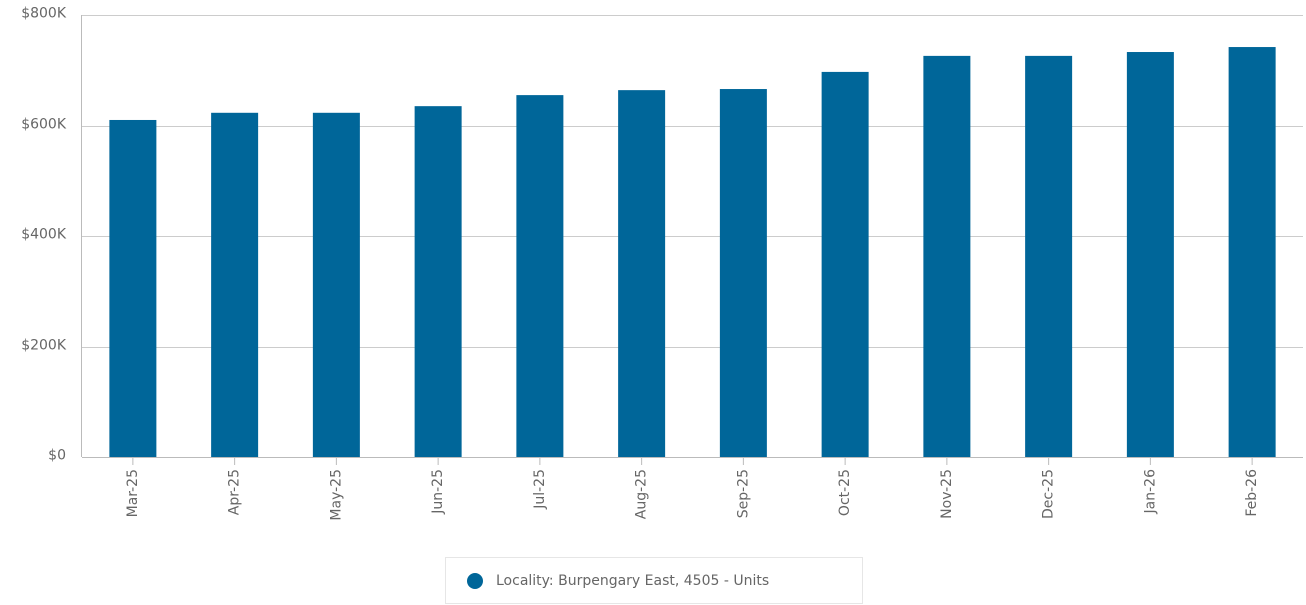  Describe the element at coordinates (632, 581) in the screenshot. I see `legend-label: Locality: Burpengary East, 4505 - Units` at that location.